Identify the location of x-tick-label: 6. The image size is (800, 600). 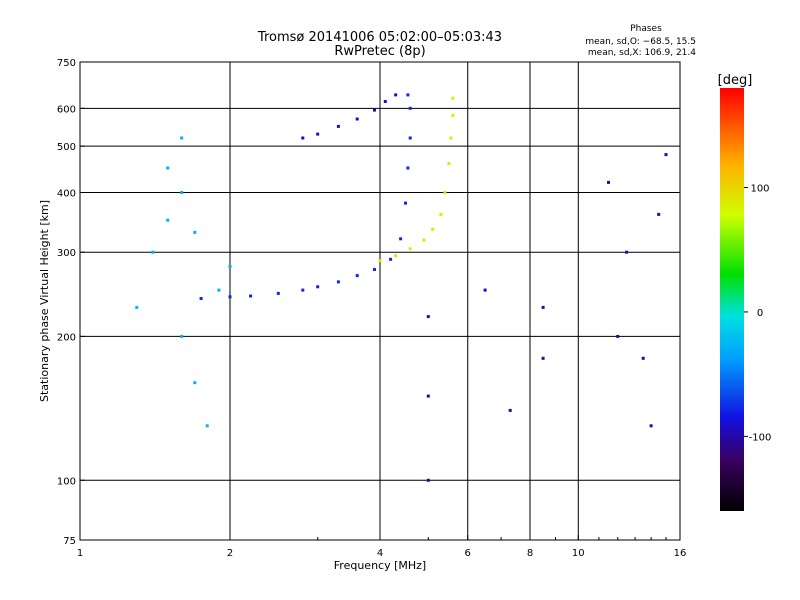
(468, 553).